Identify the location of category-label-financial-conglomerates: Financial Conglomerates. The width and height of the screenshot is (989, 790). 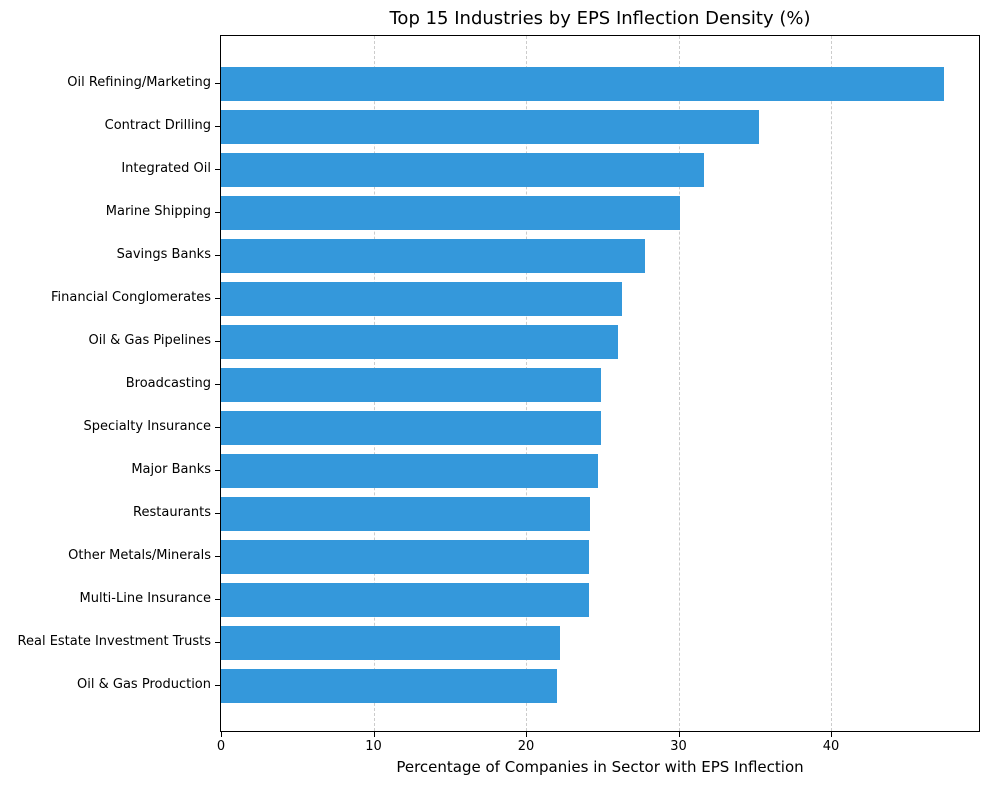
(131, 297).